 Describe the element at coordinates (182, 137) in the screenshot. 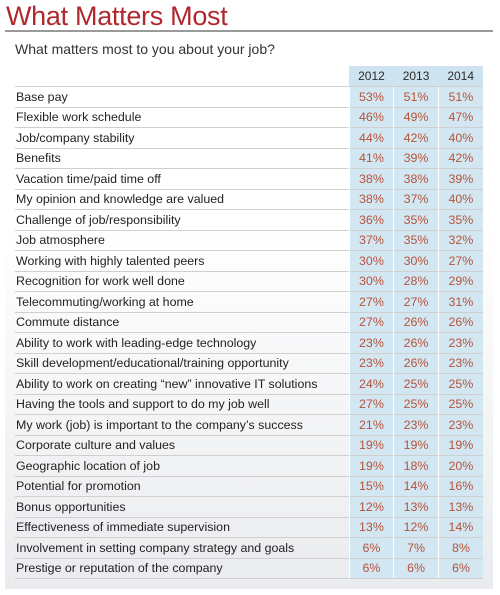

I see `row-label: Job/company stability` at that location.